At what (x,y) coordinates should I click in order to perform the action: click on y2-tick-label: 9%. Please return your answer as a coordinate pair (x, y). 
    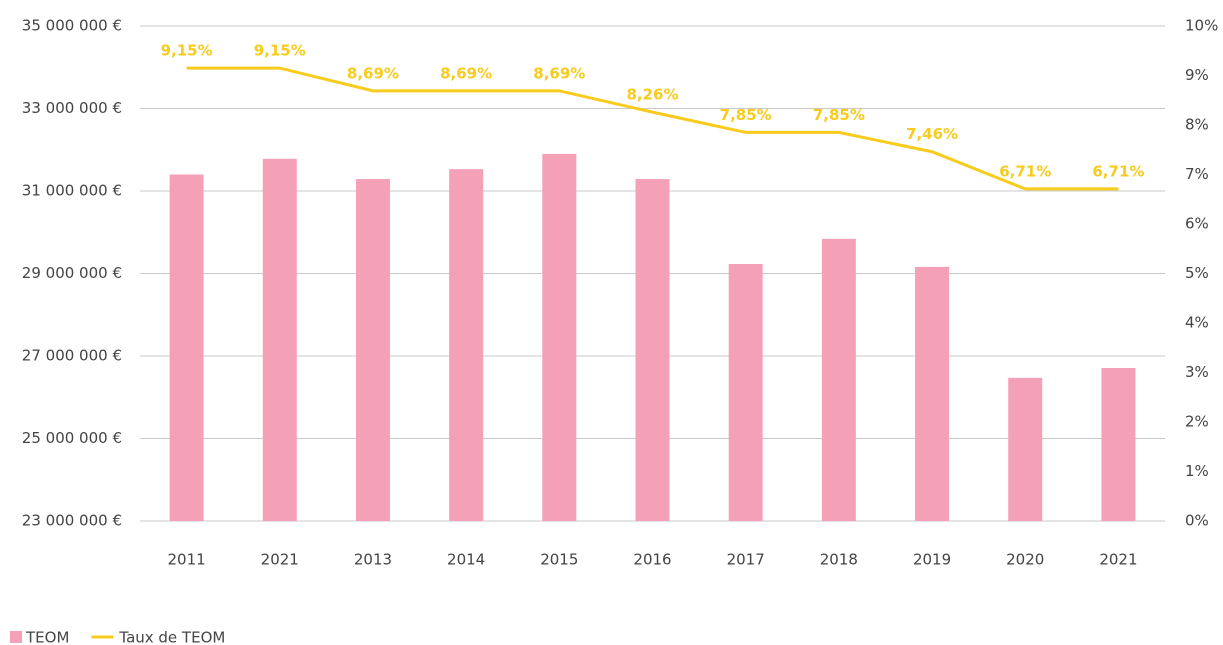
    Looking at the image, I should click on (1197, 75).